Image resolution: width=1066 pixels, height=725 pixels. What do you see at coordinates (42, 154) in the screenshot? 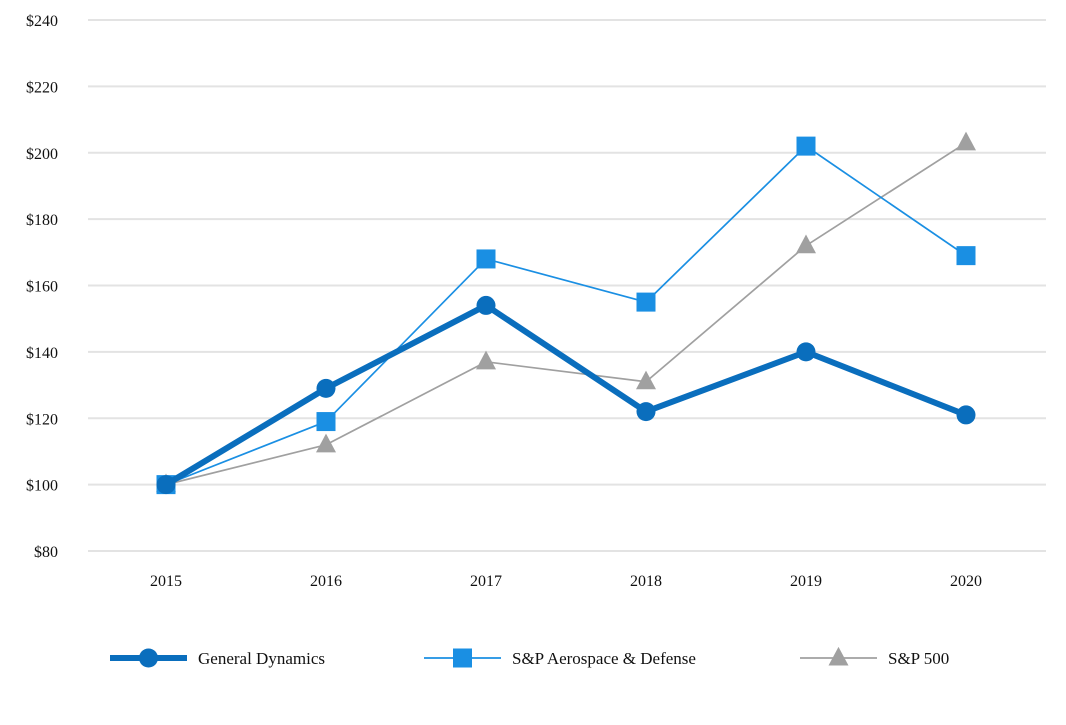
I see `y-tick-label: $200` at bounding box center [42, 154].